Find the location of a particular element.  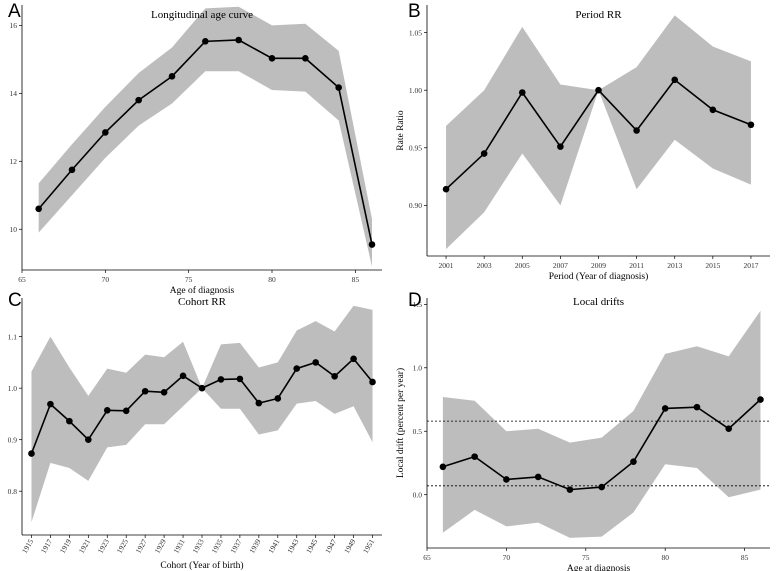

x-tick-label: 1915 is located at coordinates (27, 546).